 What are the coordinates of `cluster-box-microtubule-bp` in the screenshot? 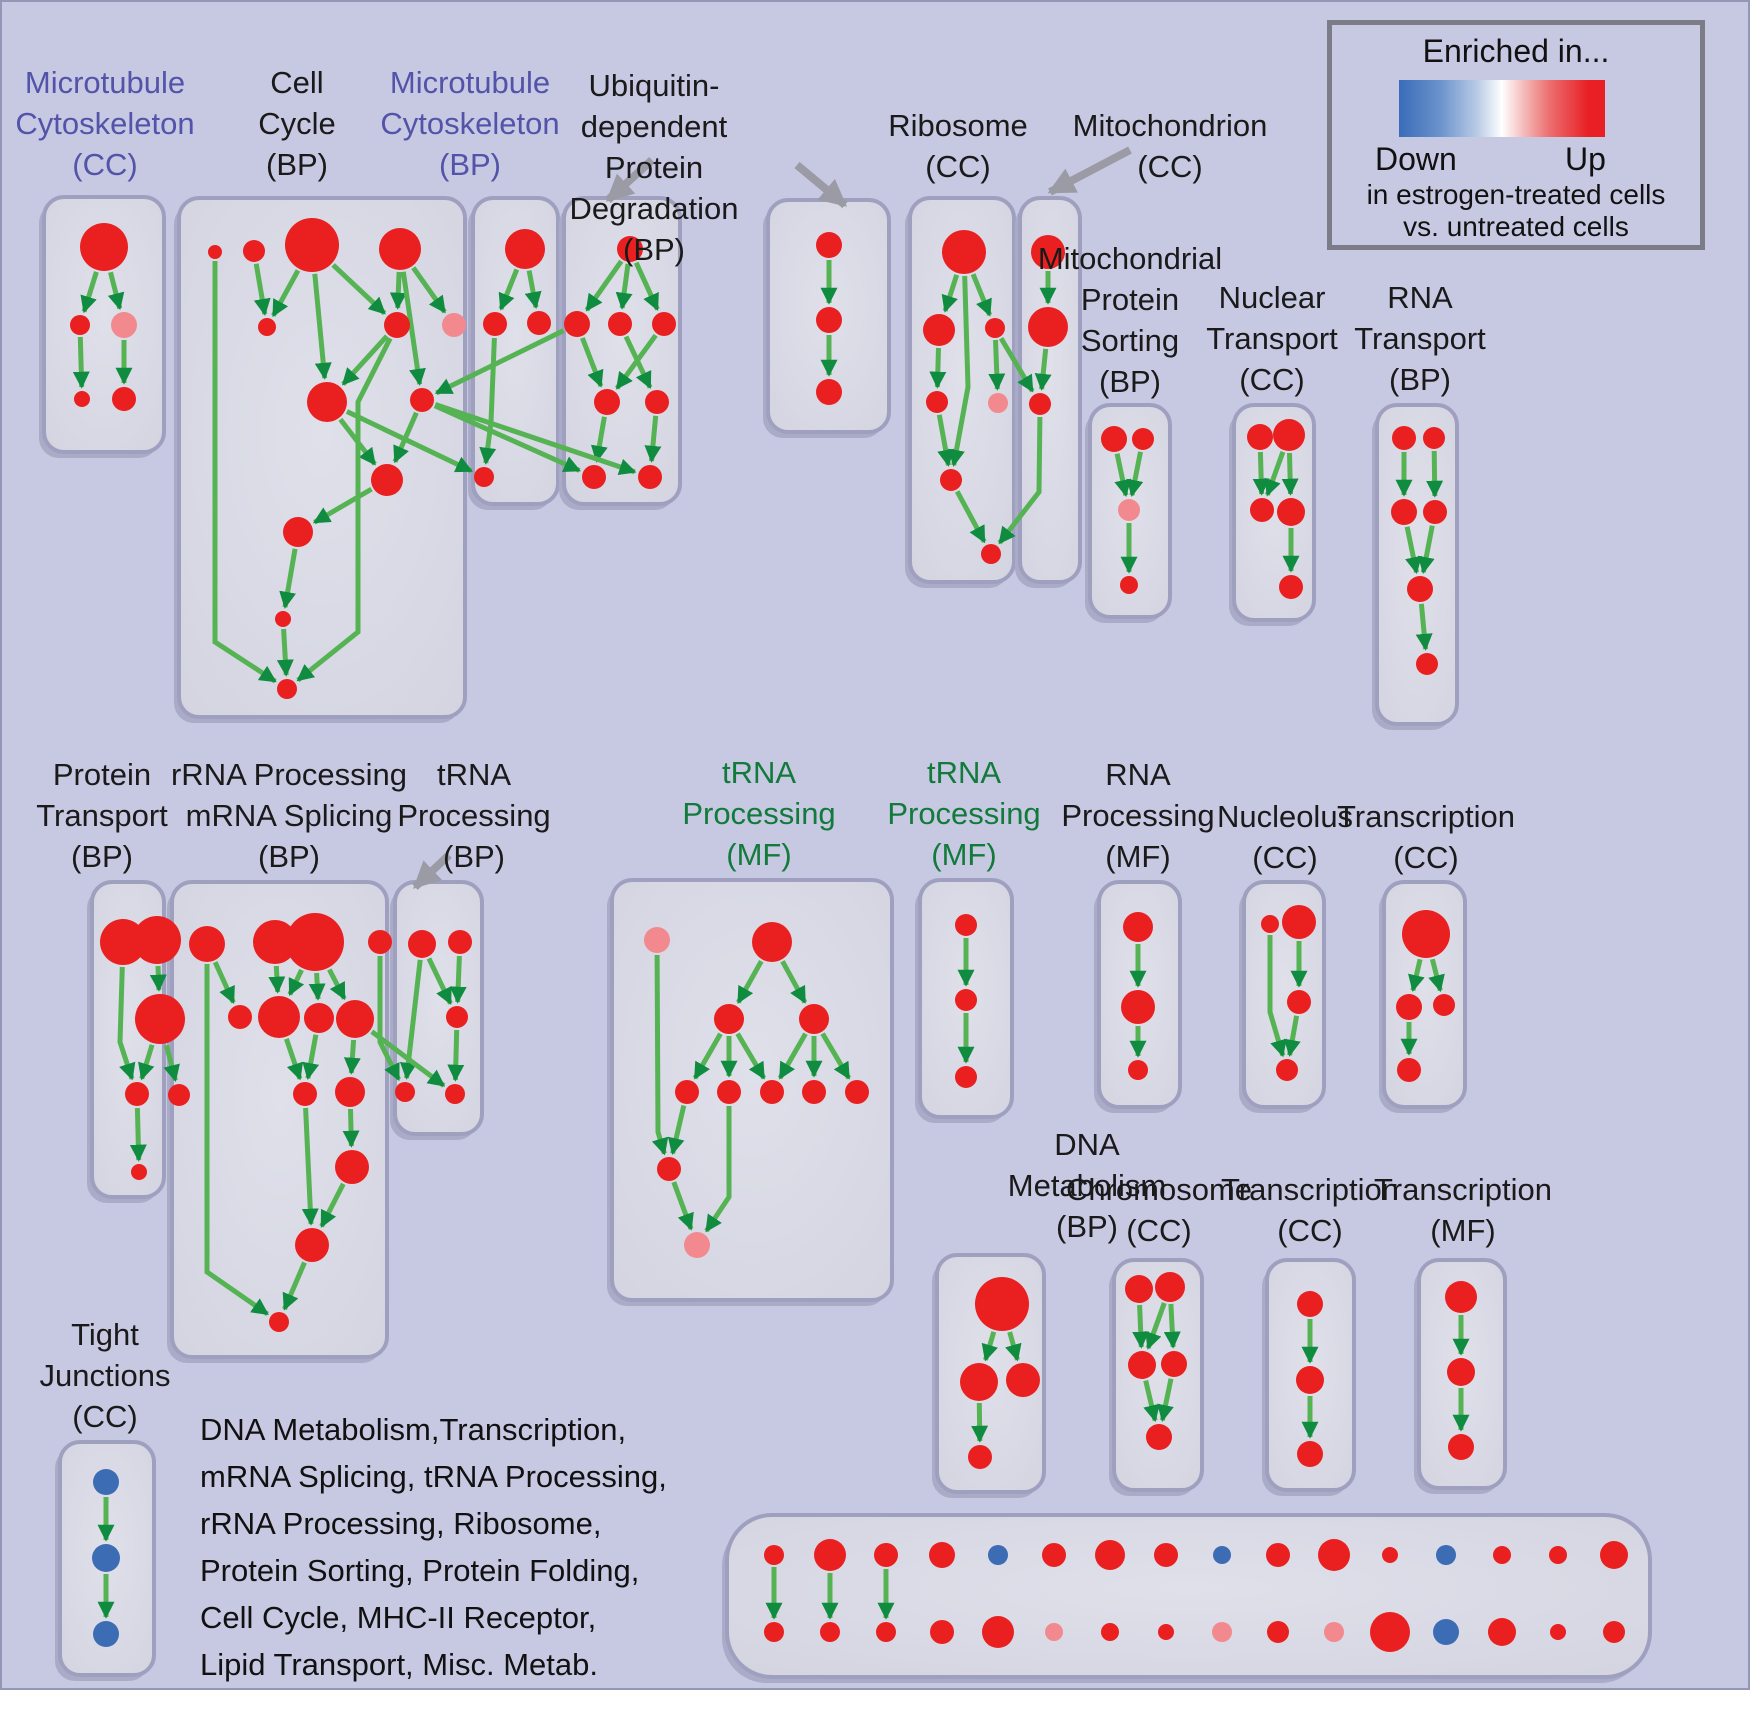 It's located at (515, 351).